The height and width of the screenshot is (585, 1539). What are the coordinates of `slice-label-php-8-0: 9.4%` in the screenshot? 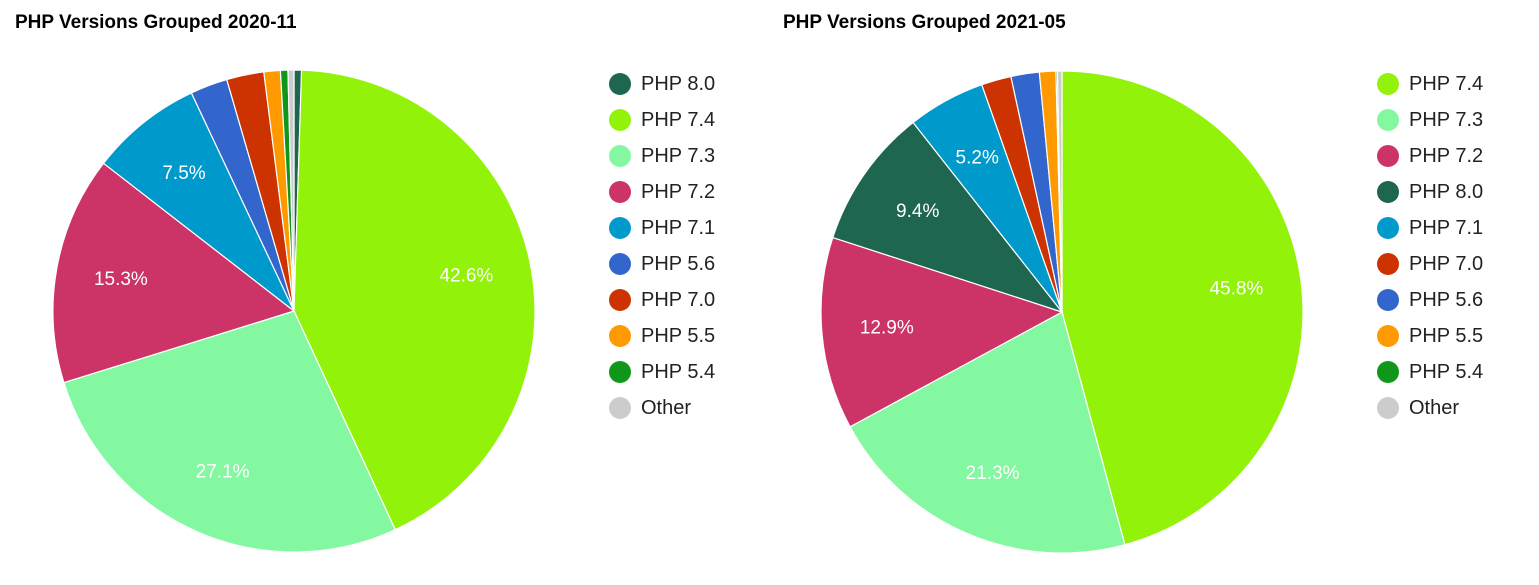 It's located at (917, 211).